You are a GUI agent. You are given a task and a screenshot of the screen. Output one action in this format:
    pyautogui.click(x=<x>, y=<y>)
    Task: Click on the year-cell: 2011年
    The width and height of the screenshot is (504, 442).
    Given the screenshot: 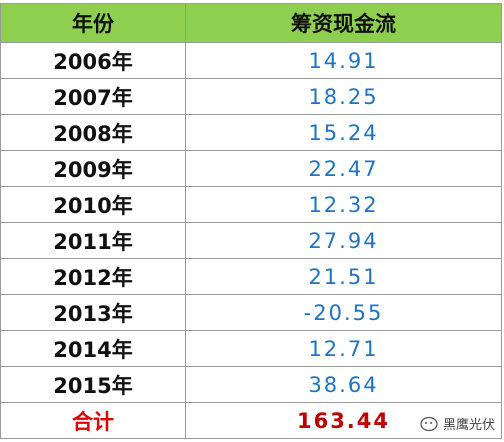 What is the action you would take?
    pyautogui.click(x=93, y=240)
    